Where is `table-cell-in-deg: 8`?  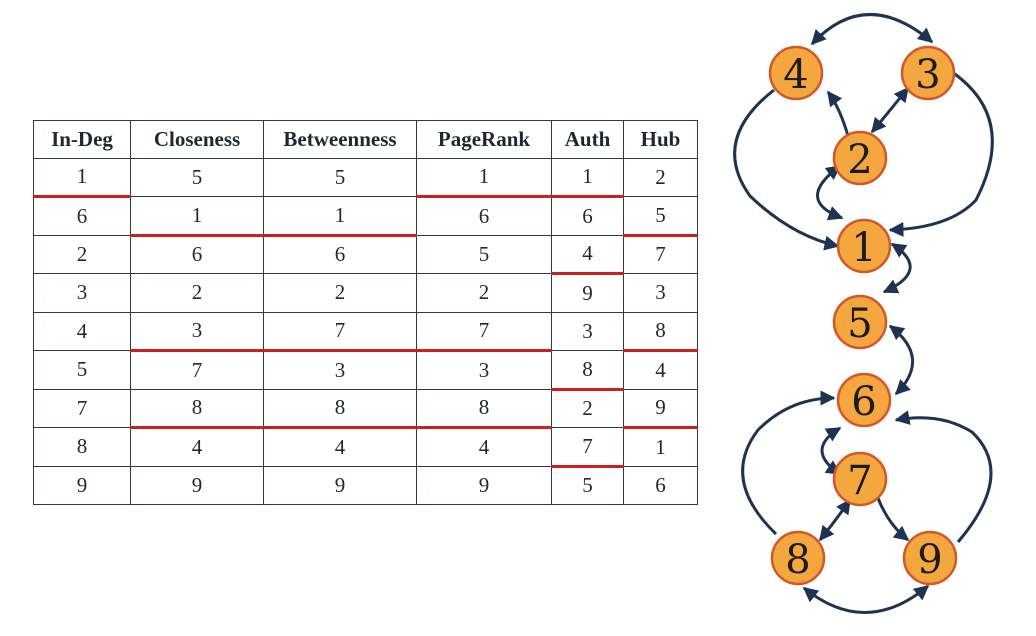 table-cell-in-deg: 8 is located at coordinates (82, 447).